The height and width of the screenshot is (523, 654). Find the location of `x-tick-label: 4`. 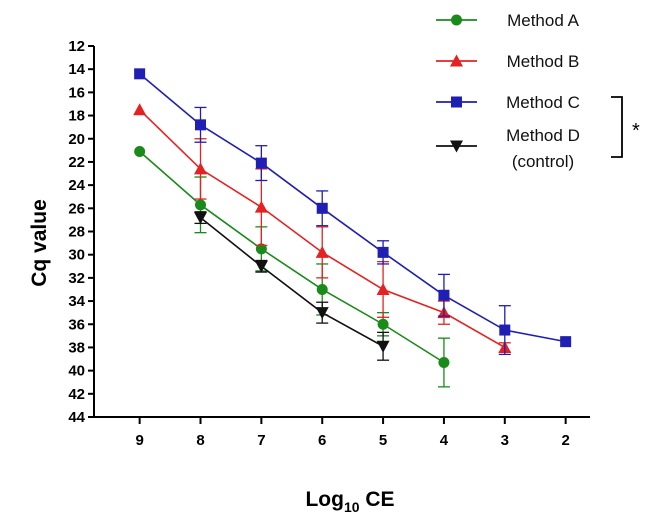

x-tick-label: 4 is located at coordinates (444, 440).